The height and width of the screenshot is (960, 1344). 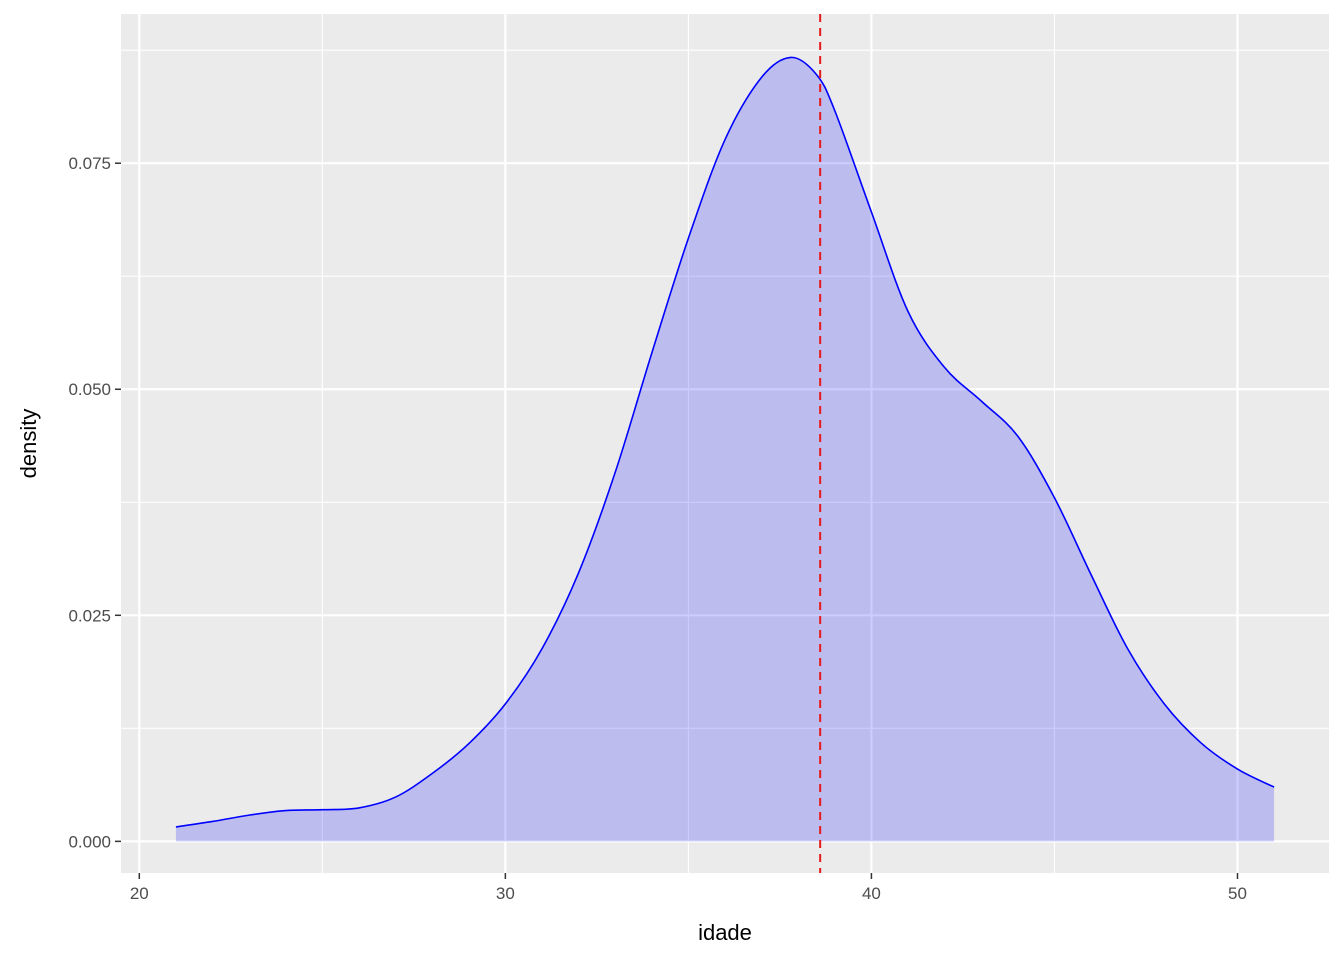 What do you see at coordinates (139, 893) in the screenshot?
I see `x-tick-label: 20` at bounding box center [139, 893].